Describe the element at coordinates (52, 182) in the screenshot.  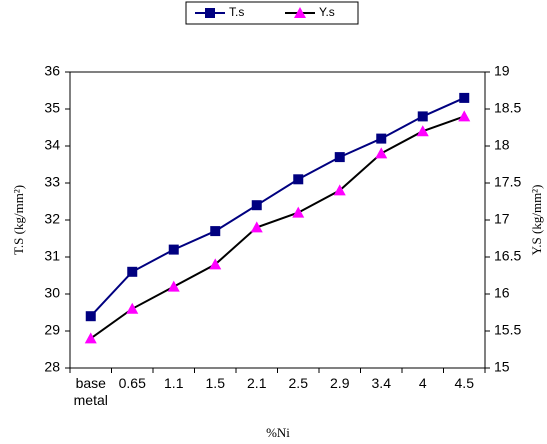
I see `y-tick-label: 33` at that location.